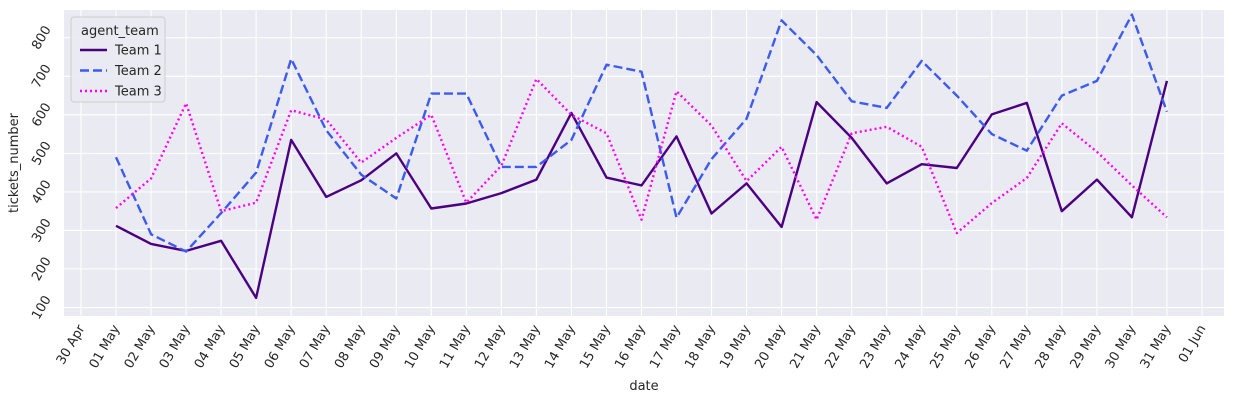  I want to click on x-tick-label: 02 May, so click(140, 346).